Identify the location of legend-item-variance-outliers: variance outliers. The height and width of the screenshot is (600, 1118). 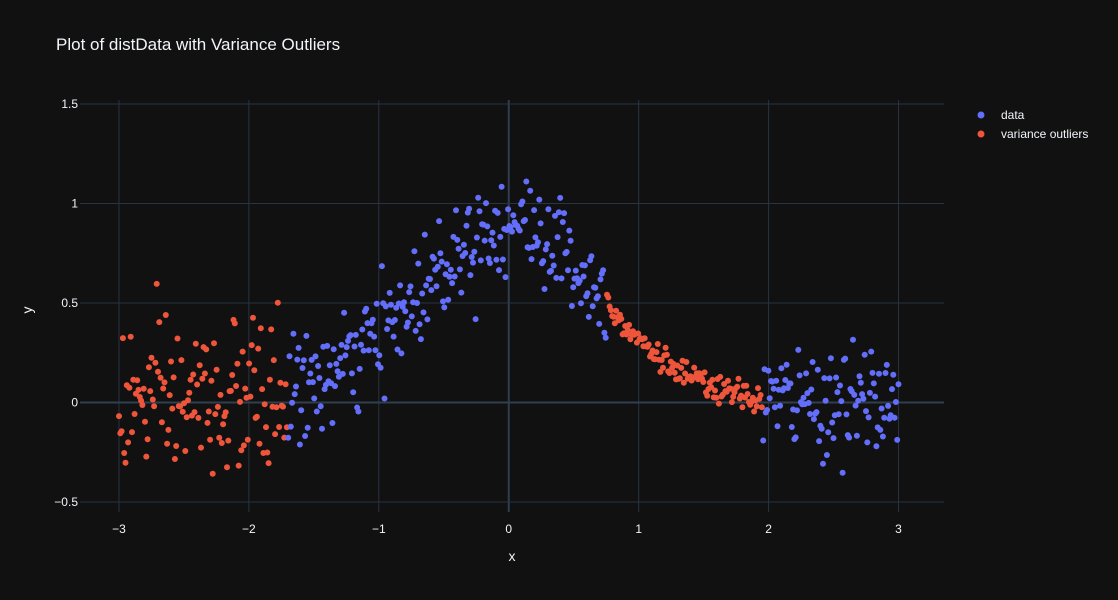
(1033, 134).